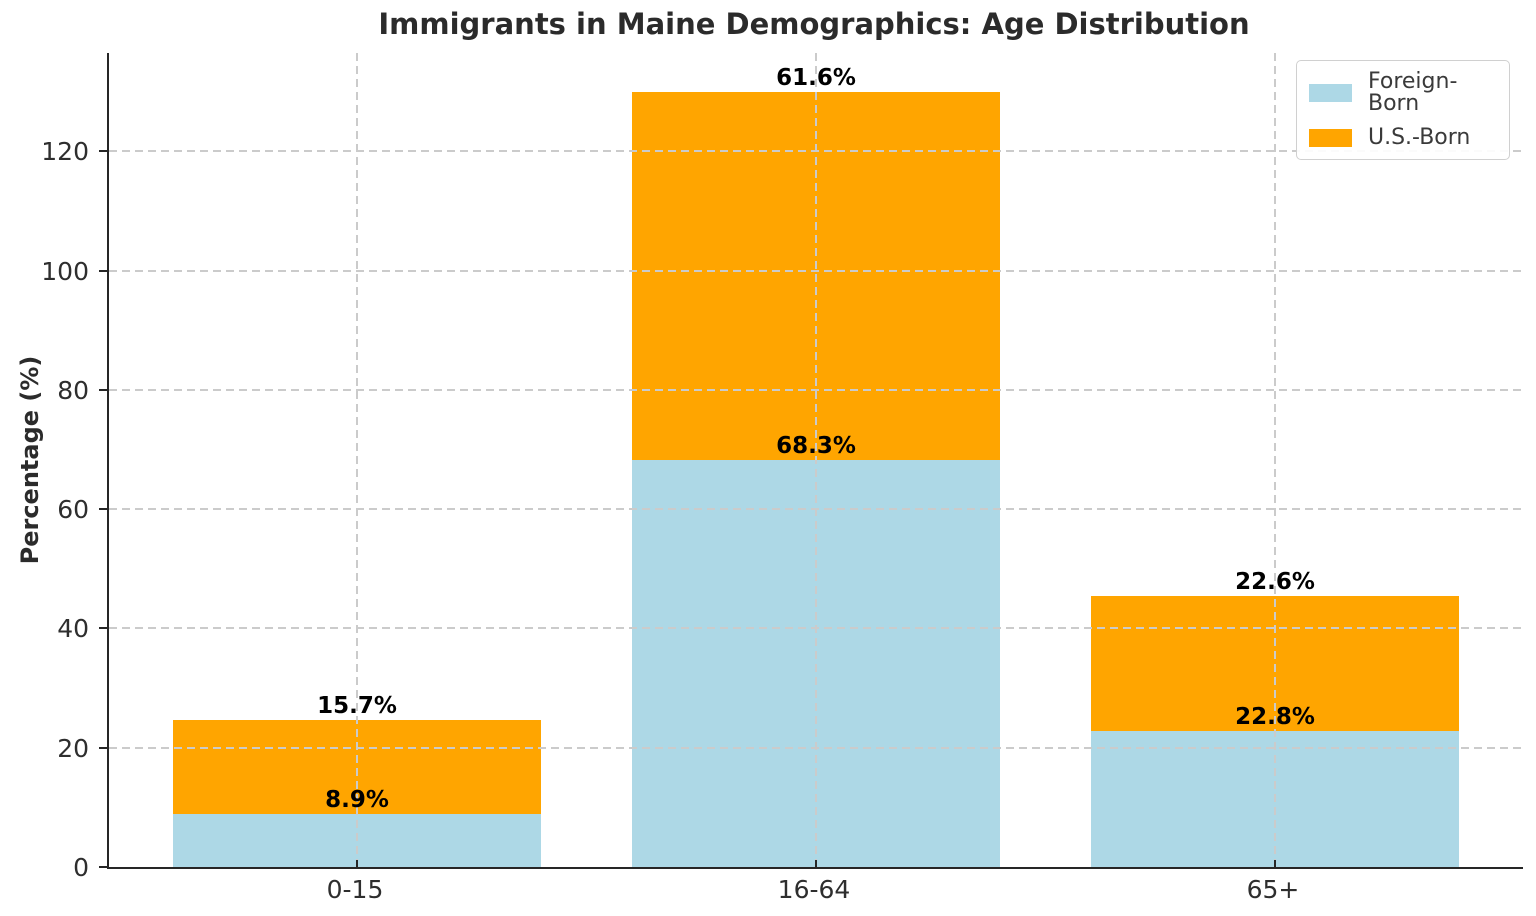  Describe the element at coordinates (73, 629) in the screenshot. I see `y-tick-label: 40` at that location.